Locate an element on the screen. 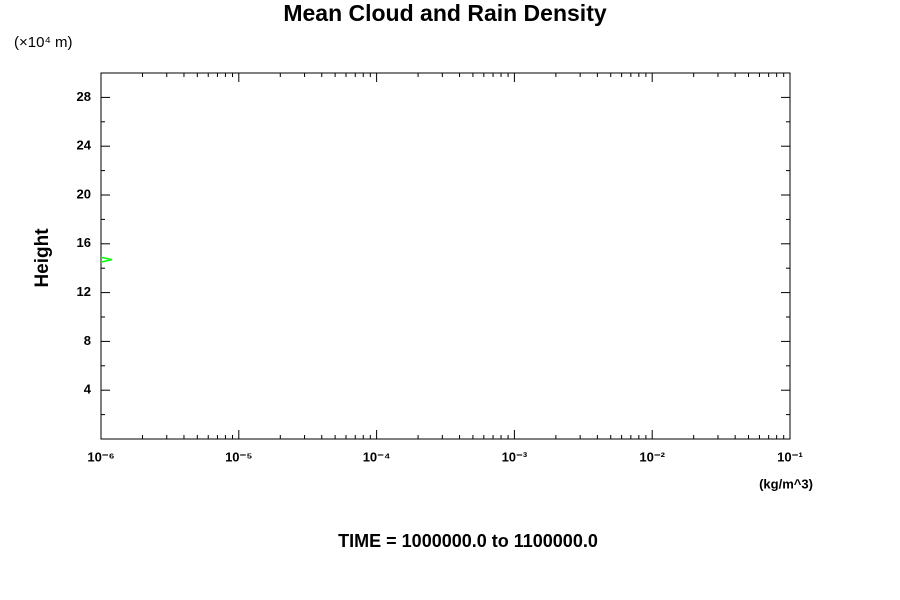 The width and height of the screenshot is (900, 600). y-tick-label: 20 is located at coordinates (84, 193).